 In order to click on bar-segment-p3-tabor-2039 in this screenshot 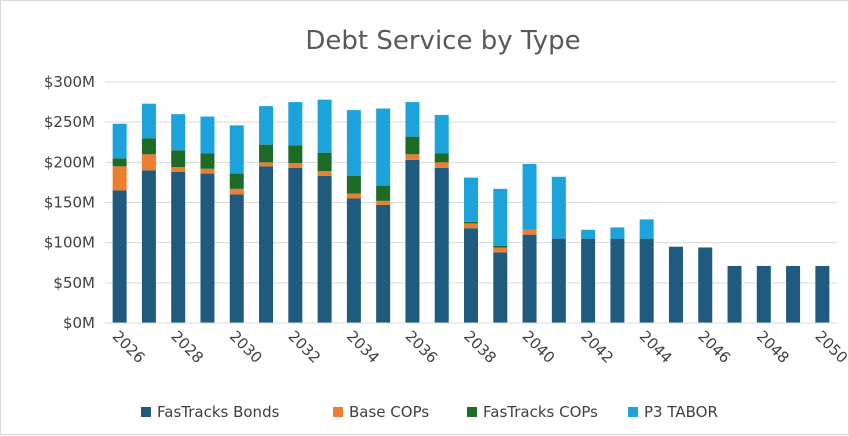, I will do `click(500, 217)`.